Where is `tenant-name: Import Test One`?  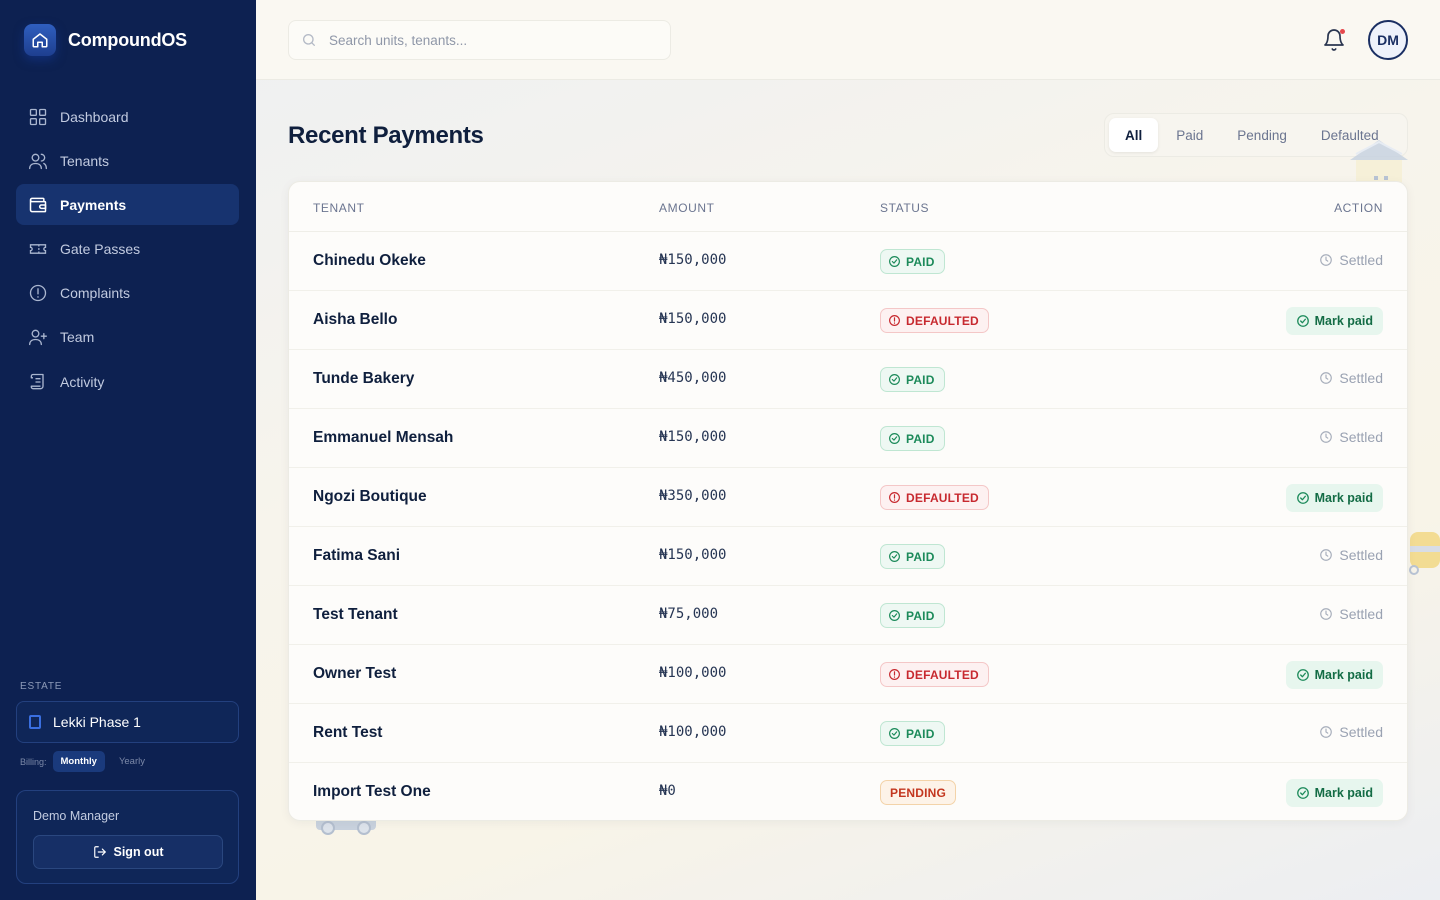 tenant-name: Import Test One is located at coordinates (372, 791).